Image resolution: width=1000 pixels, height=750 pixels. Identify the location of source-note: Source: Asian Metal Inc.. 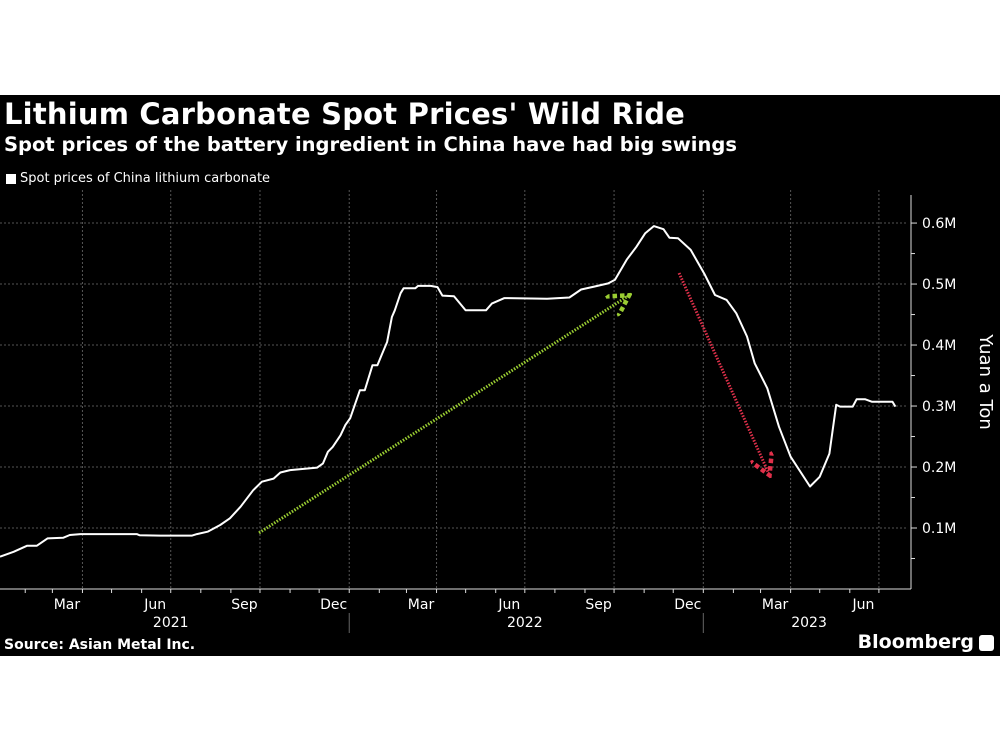
(100, 645).